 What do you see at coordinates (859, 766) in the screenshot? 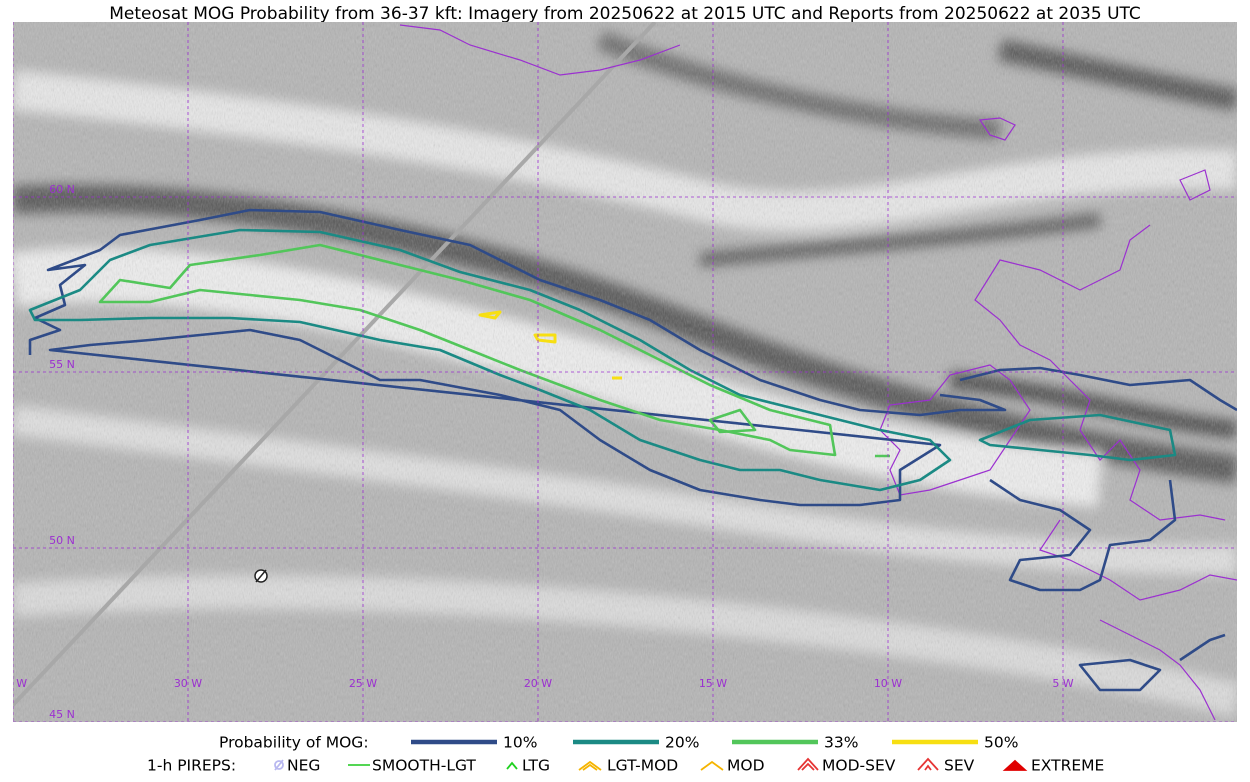
I see `legend-label: MOD-SEV` at bounding box center [859, 766].